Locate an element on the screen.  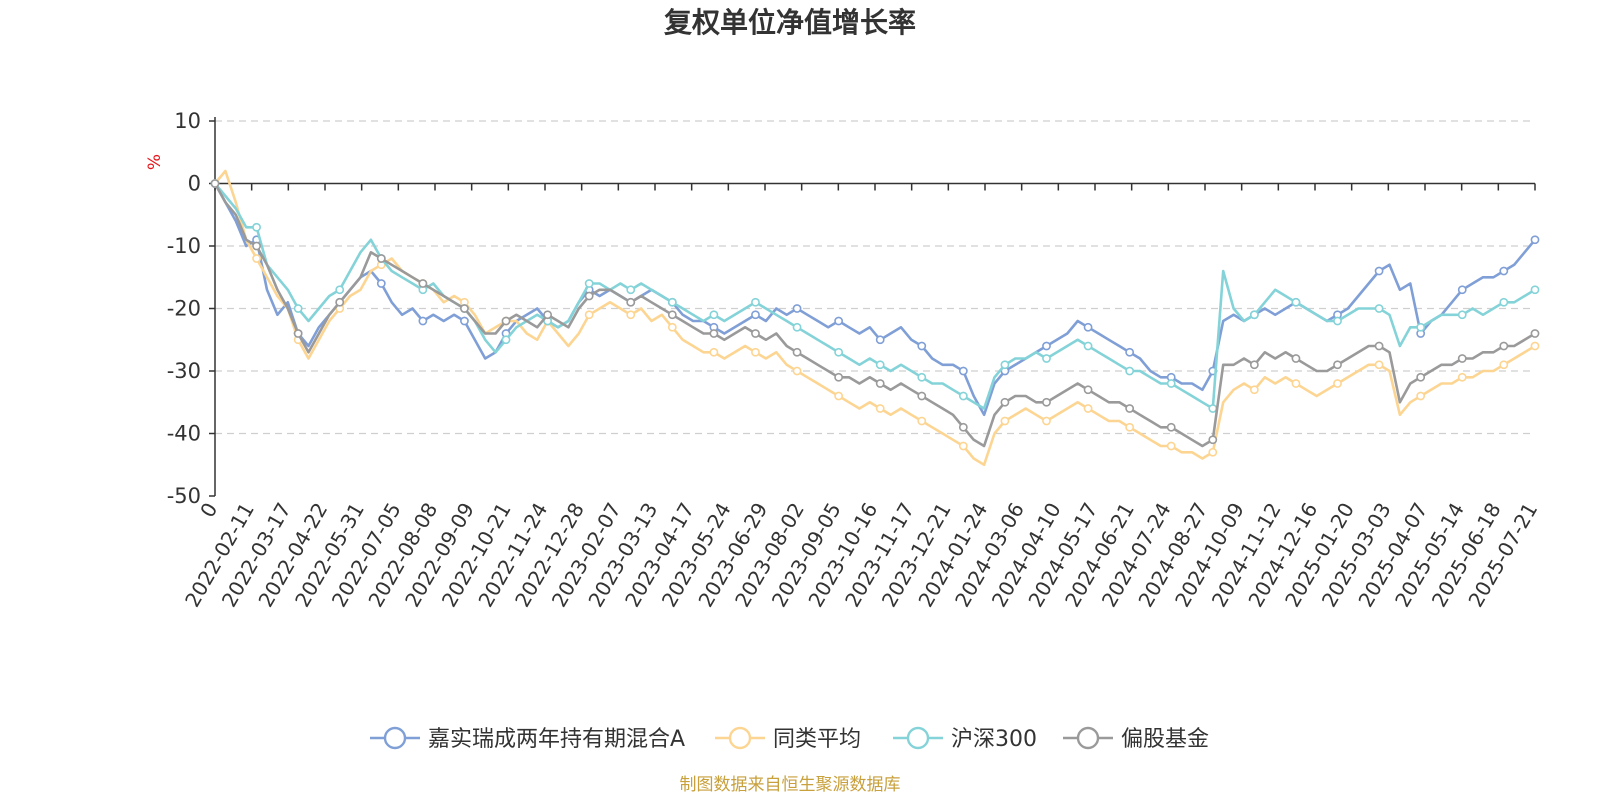
legend-label-1: 同类平均 is located at coordinates (817, 739).